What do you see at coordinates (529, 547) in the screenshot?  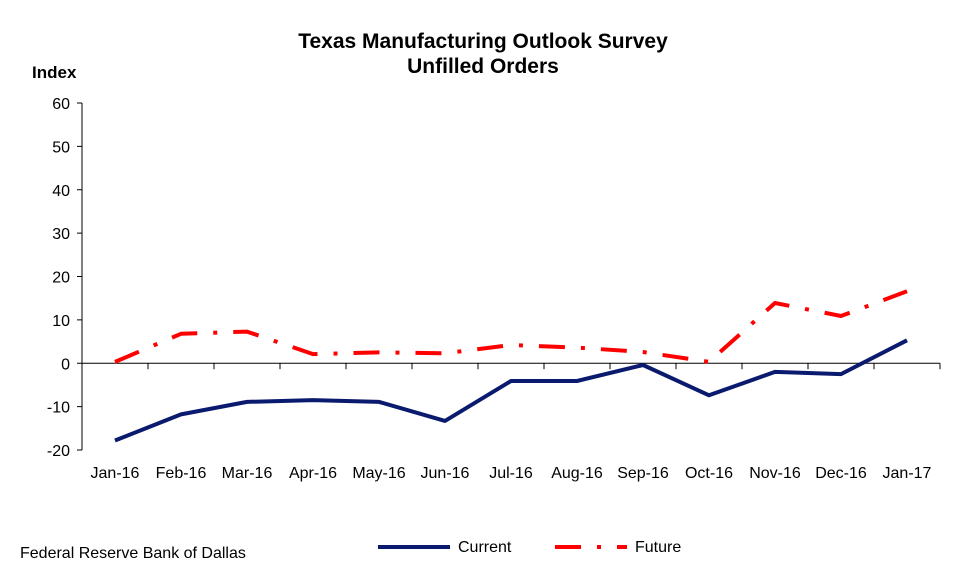 I see `legend: Current Future` at bounding box center [529, 547].